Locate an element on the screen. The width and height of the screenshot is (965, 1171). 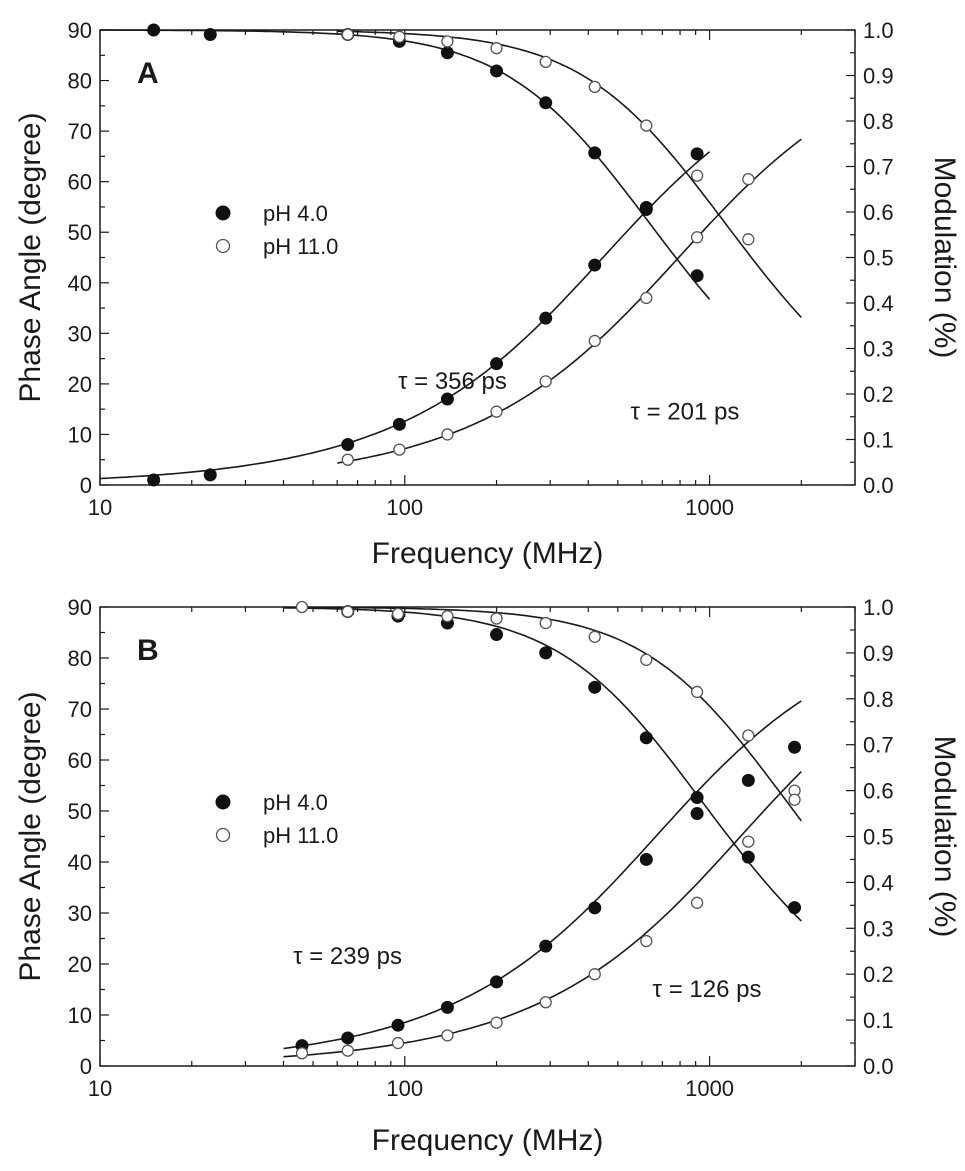
tau-annotation: τ = 356 ps is located at coordinates (452, 381).